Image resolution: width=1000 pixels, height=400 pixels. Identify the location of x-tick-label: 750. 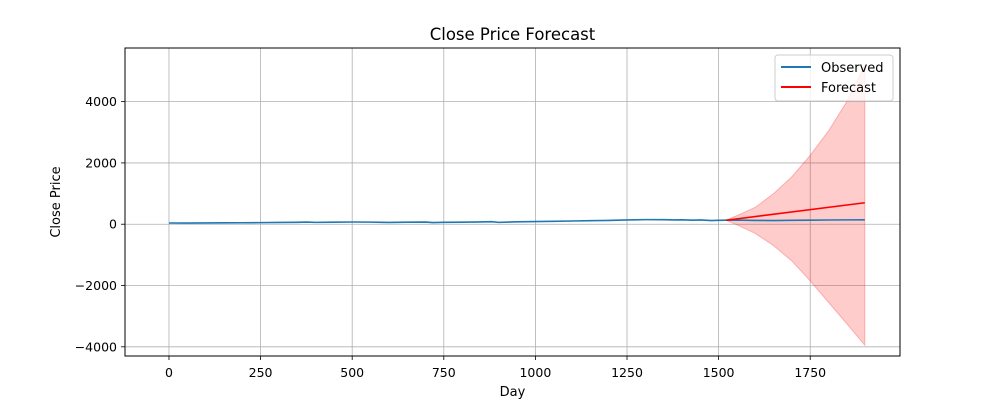
(444, 372).